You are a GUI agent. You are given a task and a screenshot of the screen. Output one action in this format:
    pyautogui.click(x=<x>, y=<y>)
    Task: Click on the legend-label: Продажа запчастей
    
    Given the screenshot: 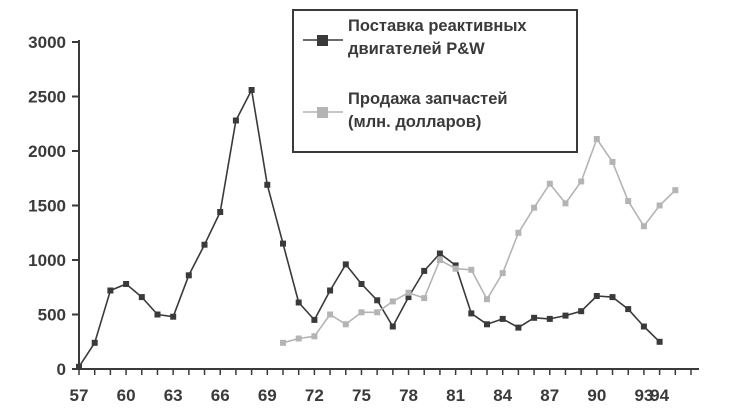 What is the action you would take?
    pyautogui.click(x=428, y=99)
    